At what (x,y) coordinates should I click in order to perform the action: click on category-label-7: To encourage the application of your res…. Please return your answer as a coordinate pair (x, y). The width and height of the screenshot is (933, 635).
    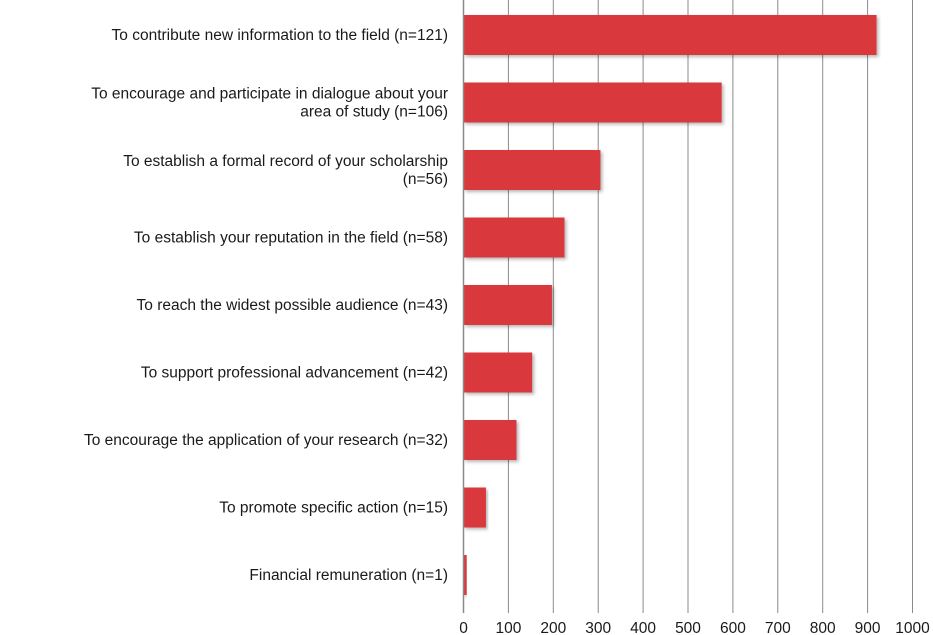
    Looking at the image, I should click on (266, 440).